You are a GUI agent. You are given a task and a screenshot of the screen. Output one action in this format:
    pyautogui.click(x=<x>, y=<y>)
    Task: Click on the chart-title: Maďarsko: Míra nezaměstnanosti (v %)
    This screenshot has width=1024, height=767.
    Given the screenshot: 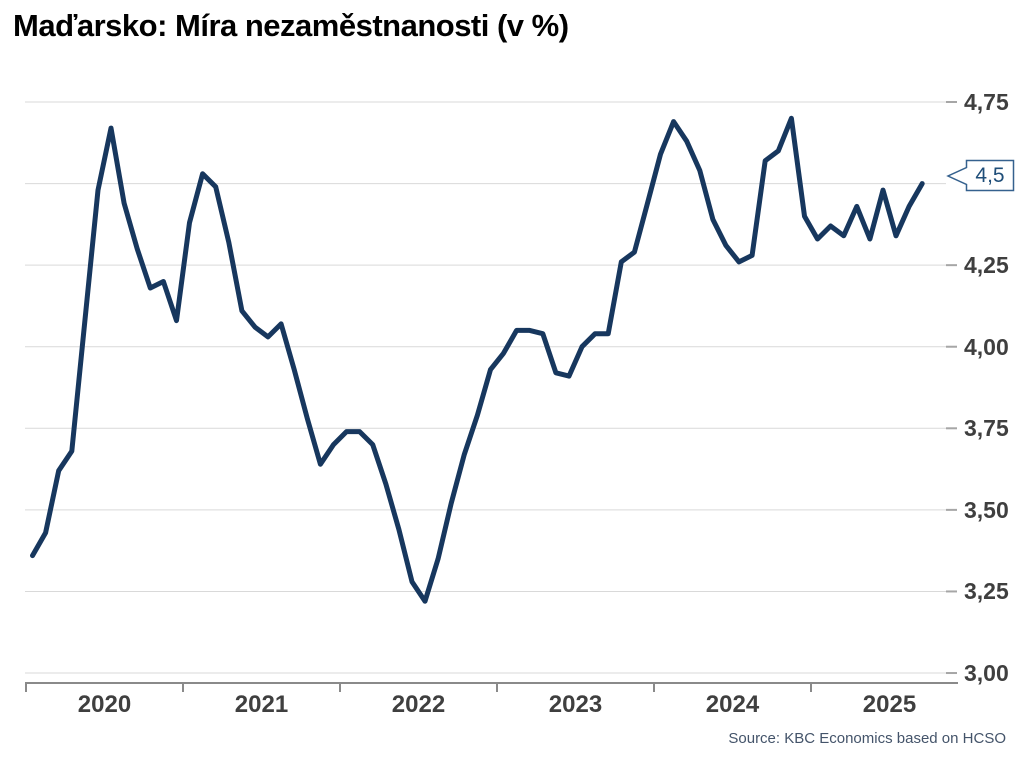 What is the action you would take?
    pyautogui.click(x=291, y=25)
    